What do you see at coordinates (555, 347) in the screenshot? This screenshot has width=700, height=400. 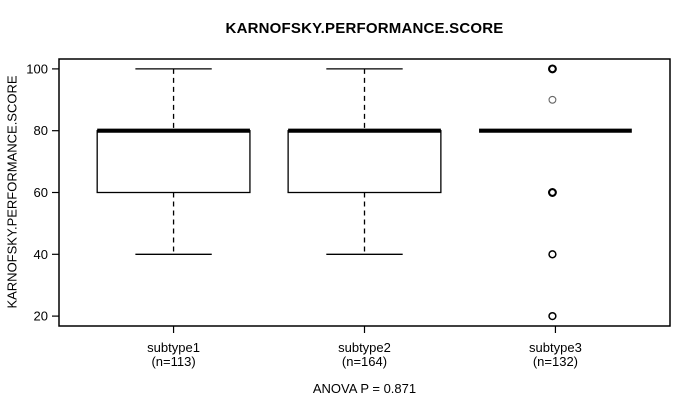 I see `group-label: subtype3` at bounding box center [555, 347].